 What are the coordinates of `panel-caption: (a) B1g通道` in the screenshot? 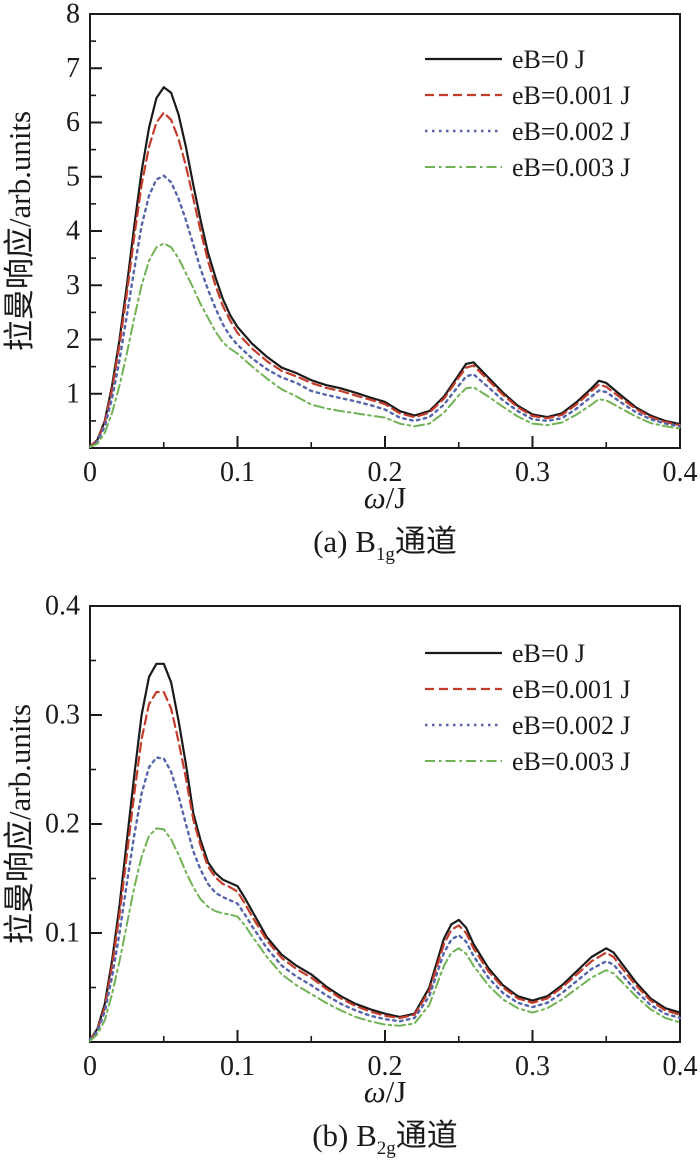 It's located at (385, 544).